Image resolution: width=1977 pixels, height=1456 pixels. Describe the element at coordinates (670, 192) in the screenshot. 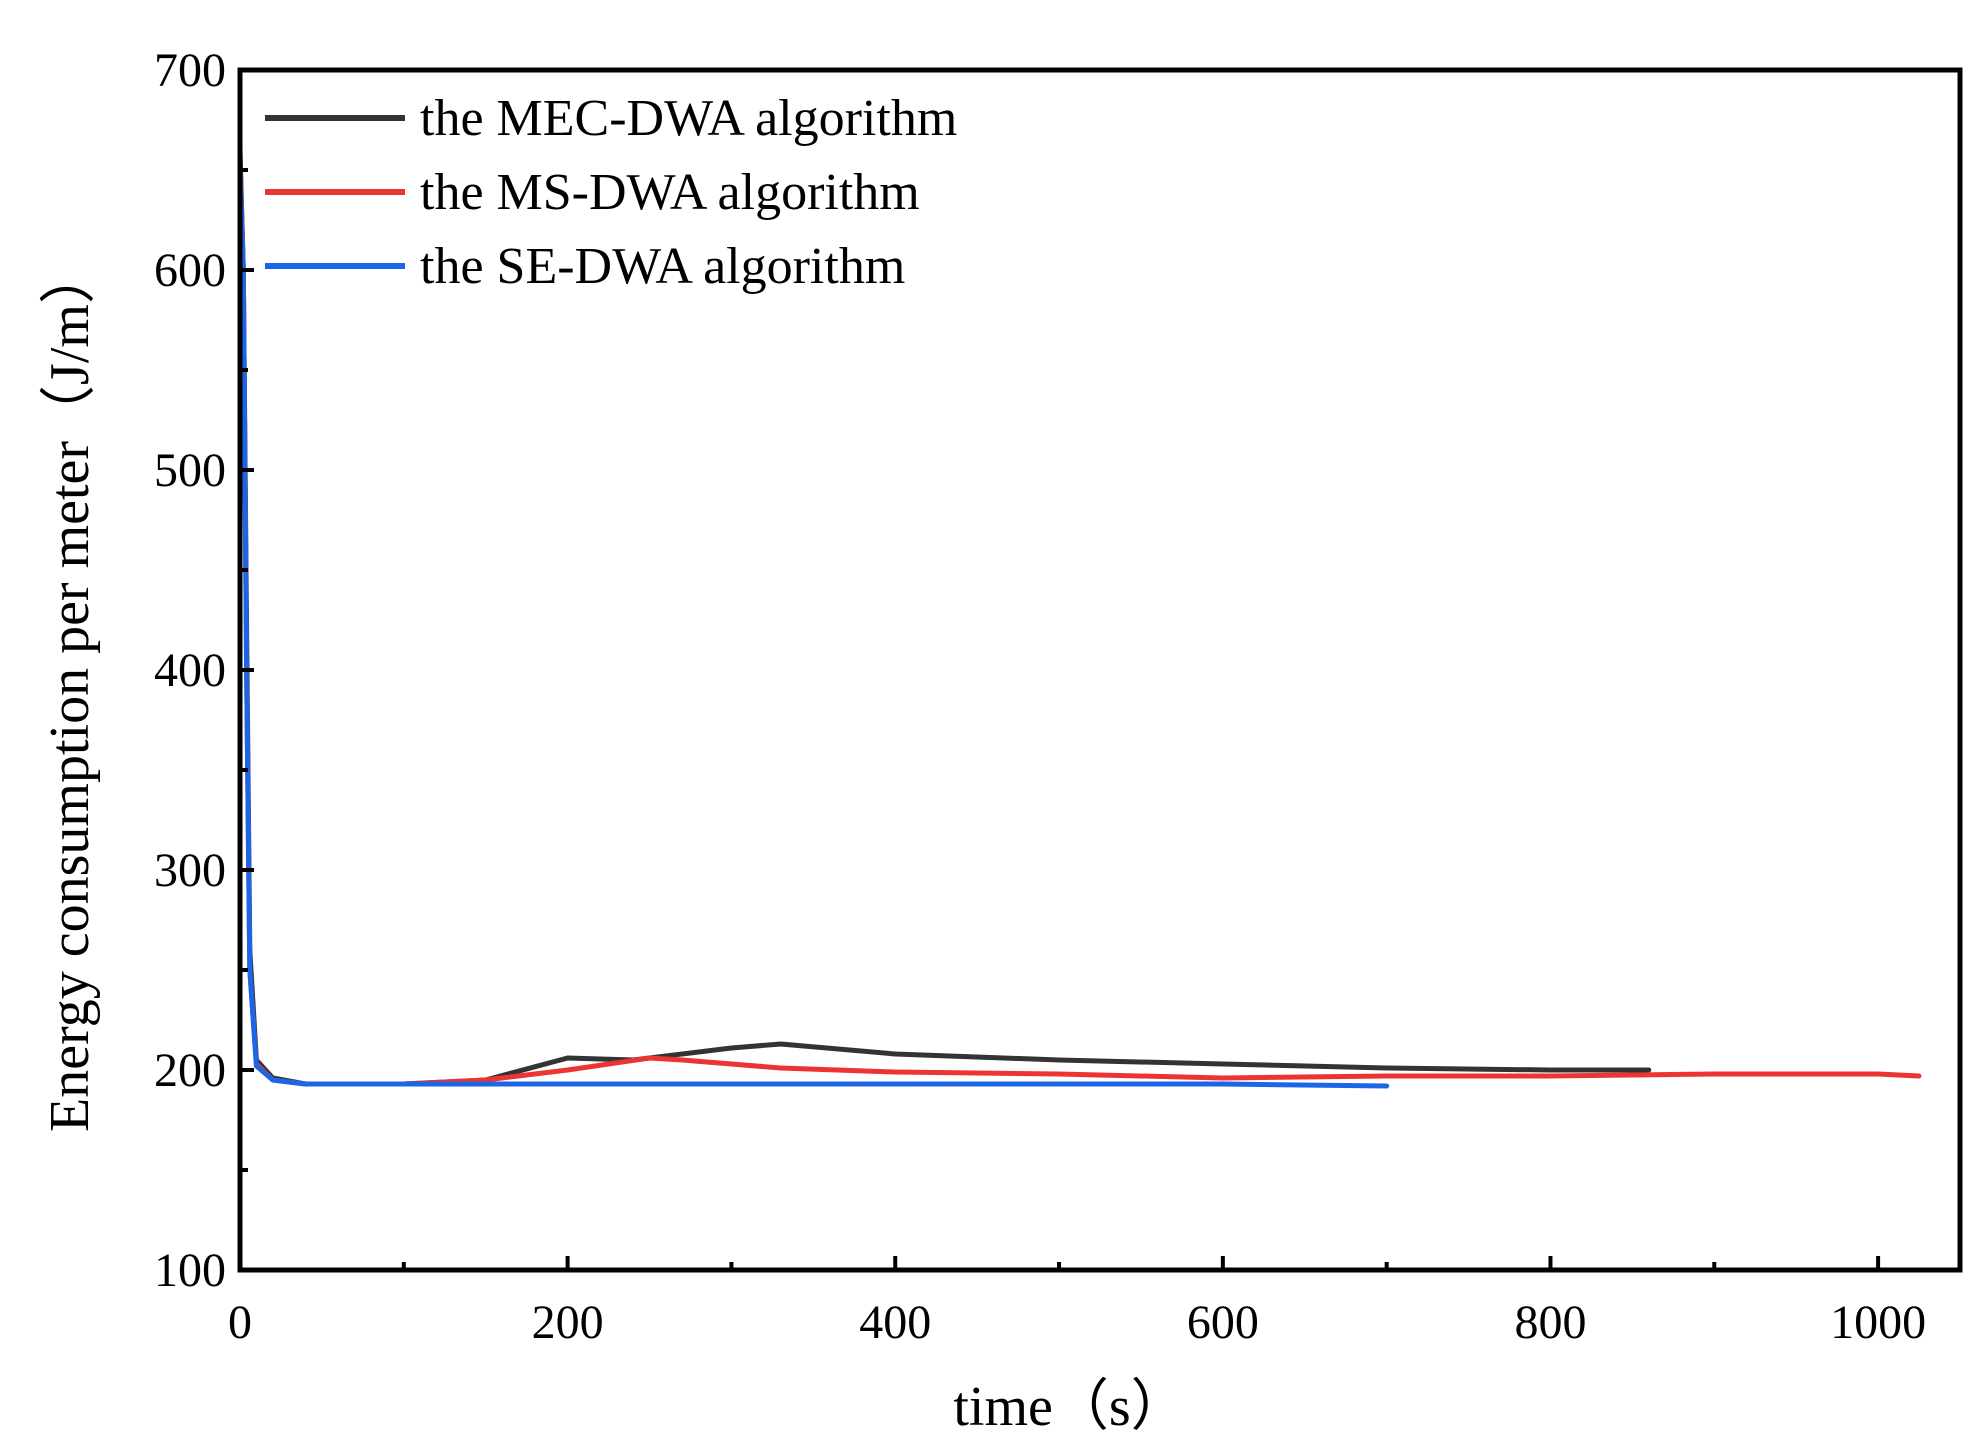

I see `legend-label-2: the MS-DWA algorithm` at that location.